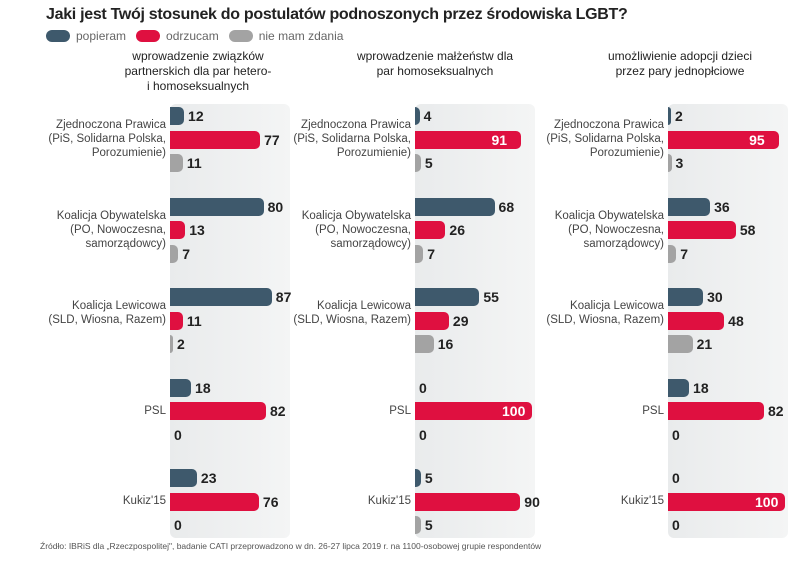 The image size is (798, 564). What do you see at coordinates (701, 387) in the screenshot?
I see `data-label: 18` at bounding box center [701, 387].